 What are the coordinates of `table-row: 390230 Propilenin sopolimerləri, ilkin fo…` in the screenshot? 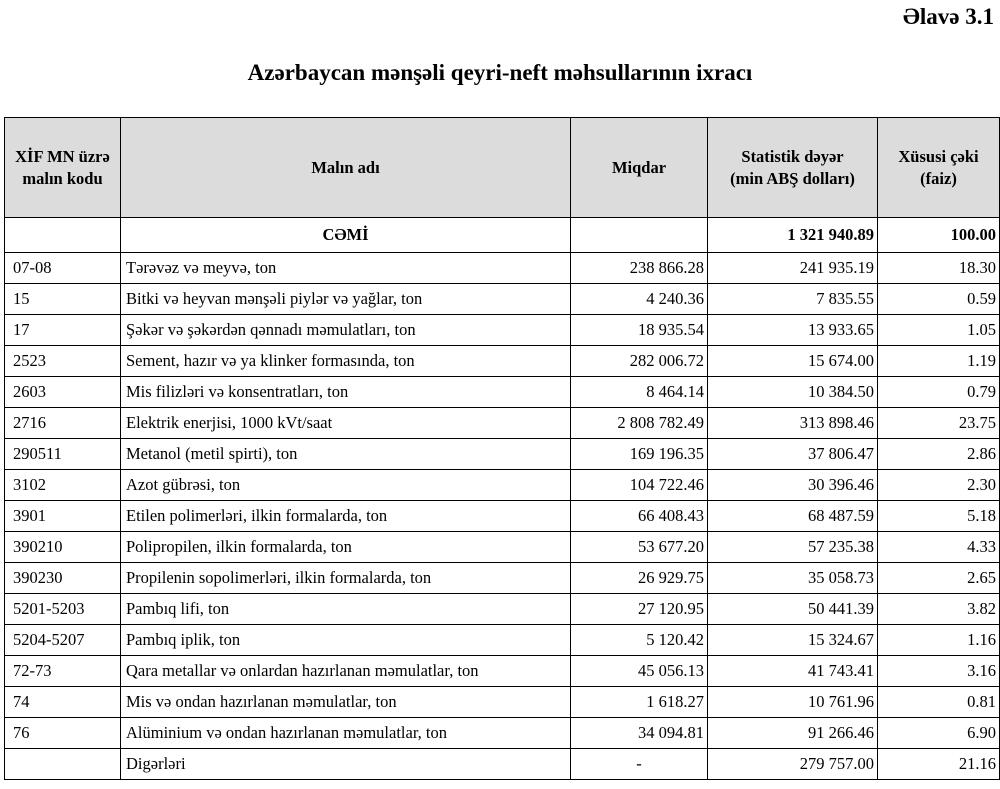 It's located at (502, 578).